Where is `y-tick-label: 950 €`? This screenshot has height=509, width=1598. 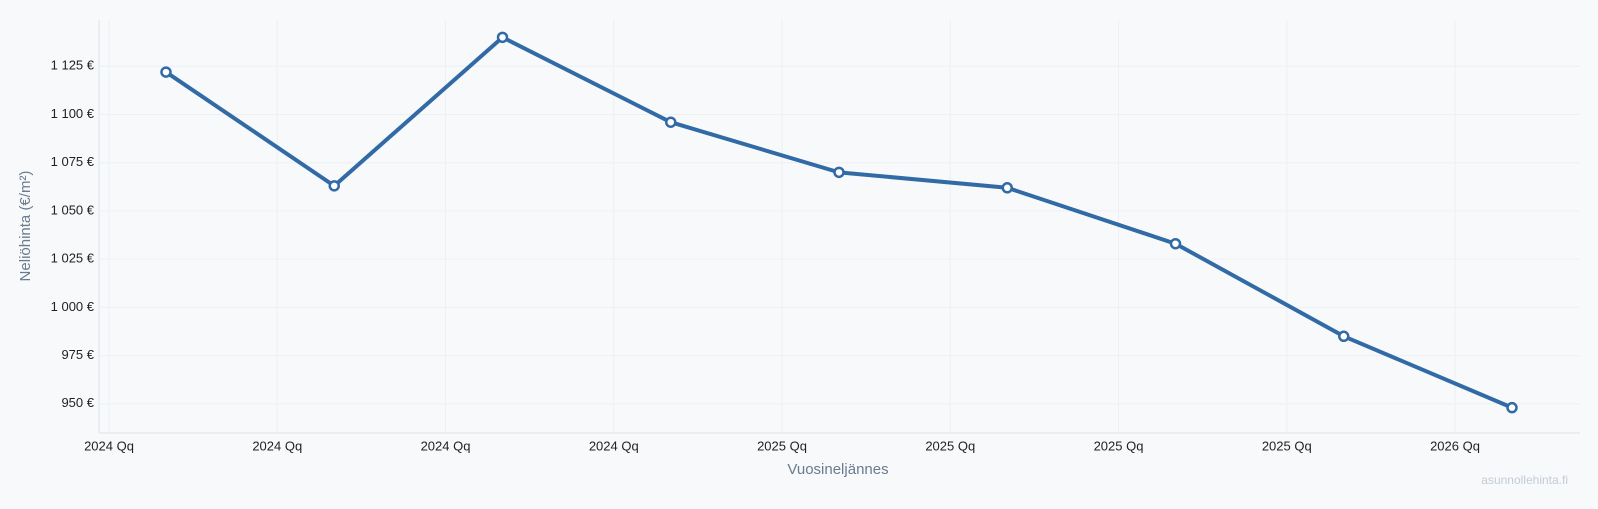
y-tick-label: 950 € is located at coordinates (77, 402).